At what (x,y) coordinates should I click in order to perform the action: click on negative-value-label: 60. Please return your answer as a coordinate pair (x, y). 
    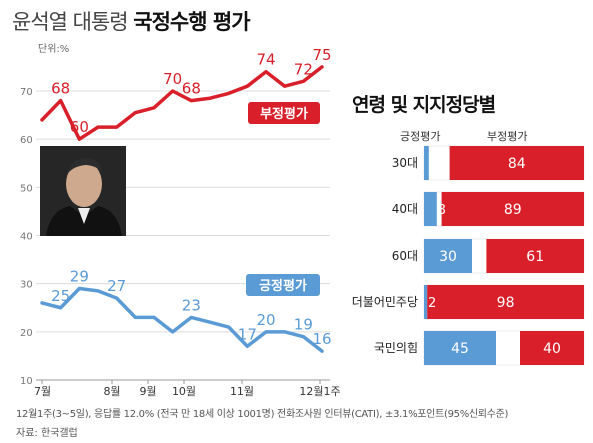
    Looking at the image, I should click on (79, 127).